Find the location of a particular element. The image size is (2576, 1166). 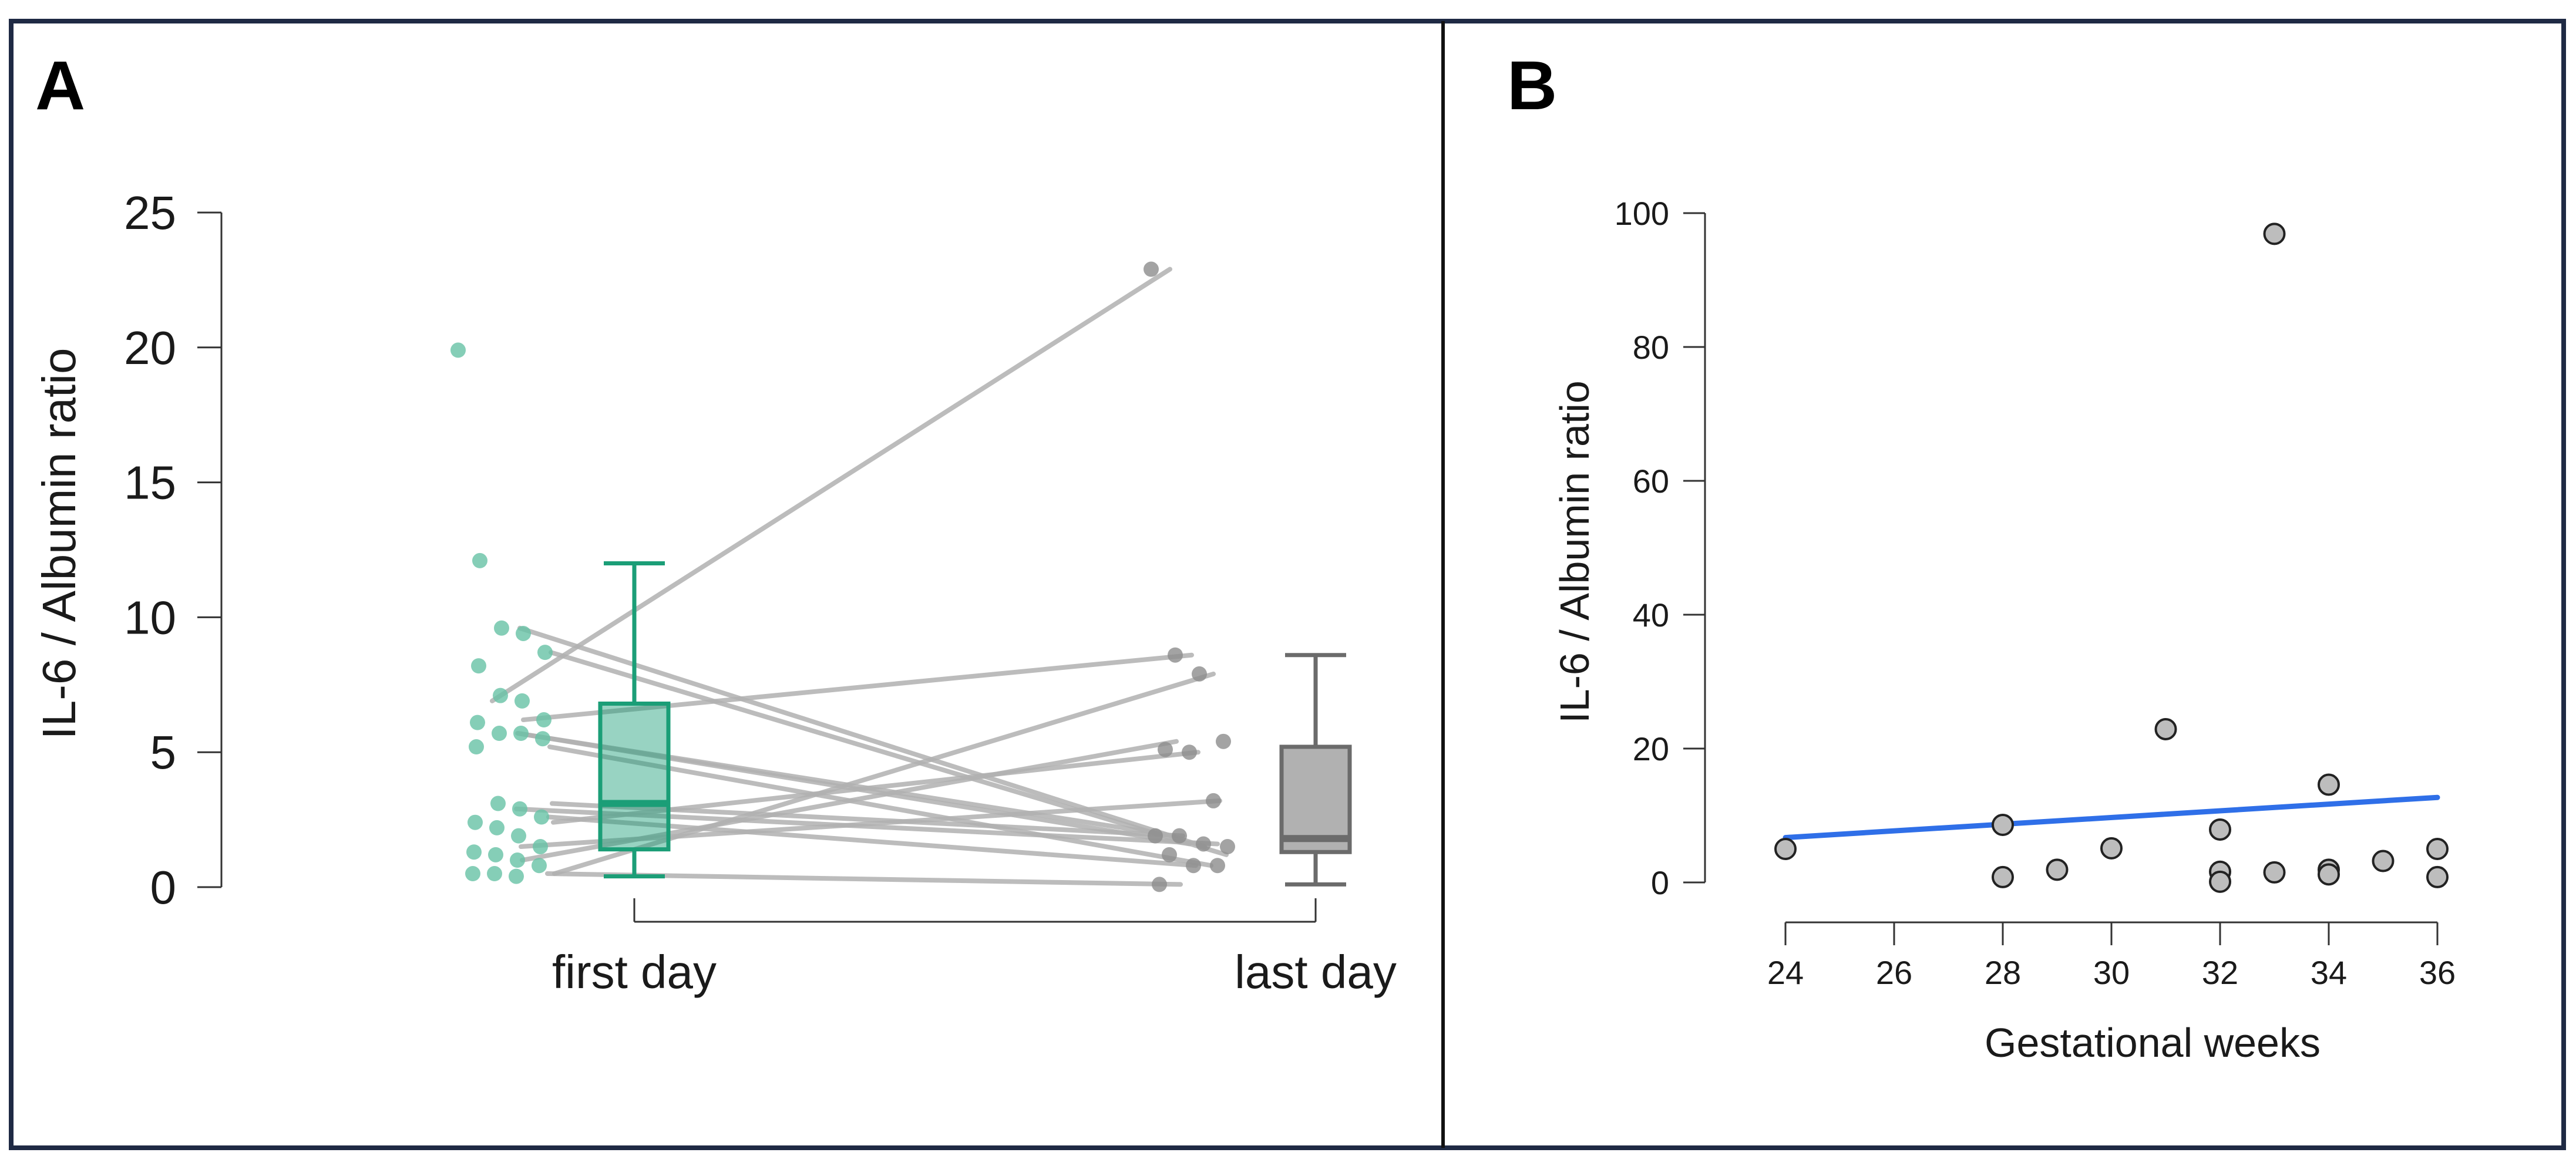

panel-a-y-axis-label: IL-6 / Albumin ratio is located at coordinates (59, 544).